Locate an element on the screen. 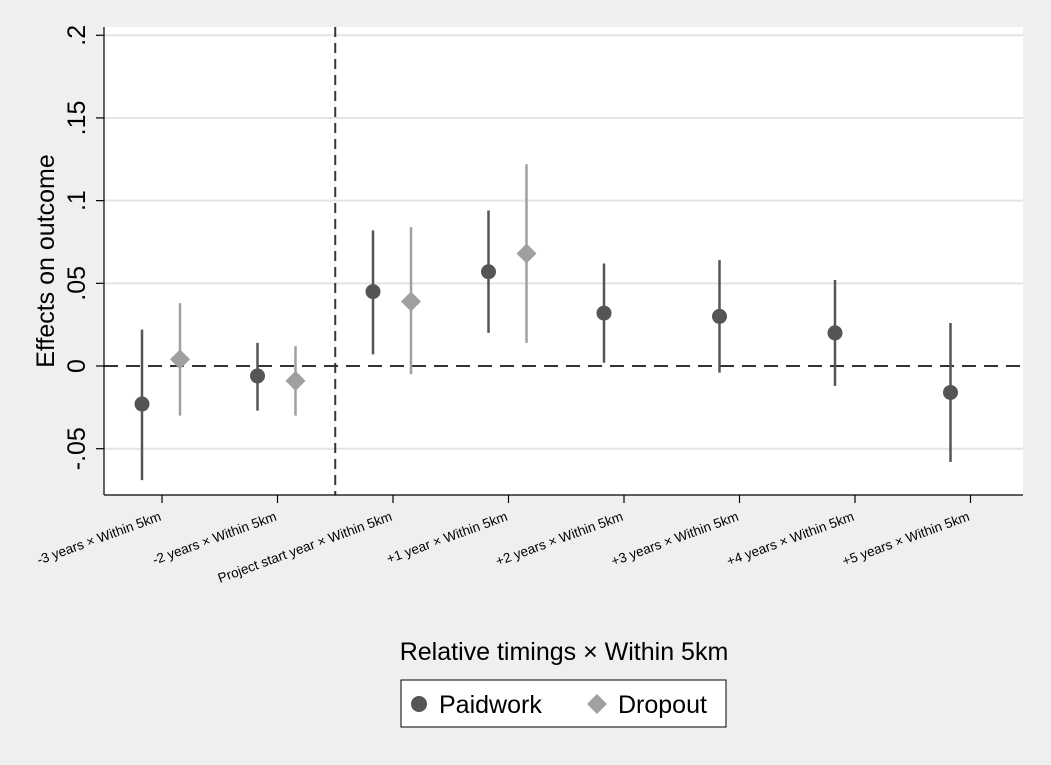  x-tick-label: +4 years × Within 5km is located at coordinates (790, 539).